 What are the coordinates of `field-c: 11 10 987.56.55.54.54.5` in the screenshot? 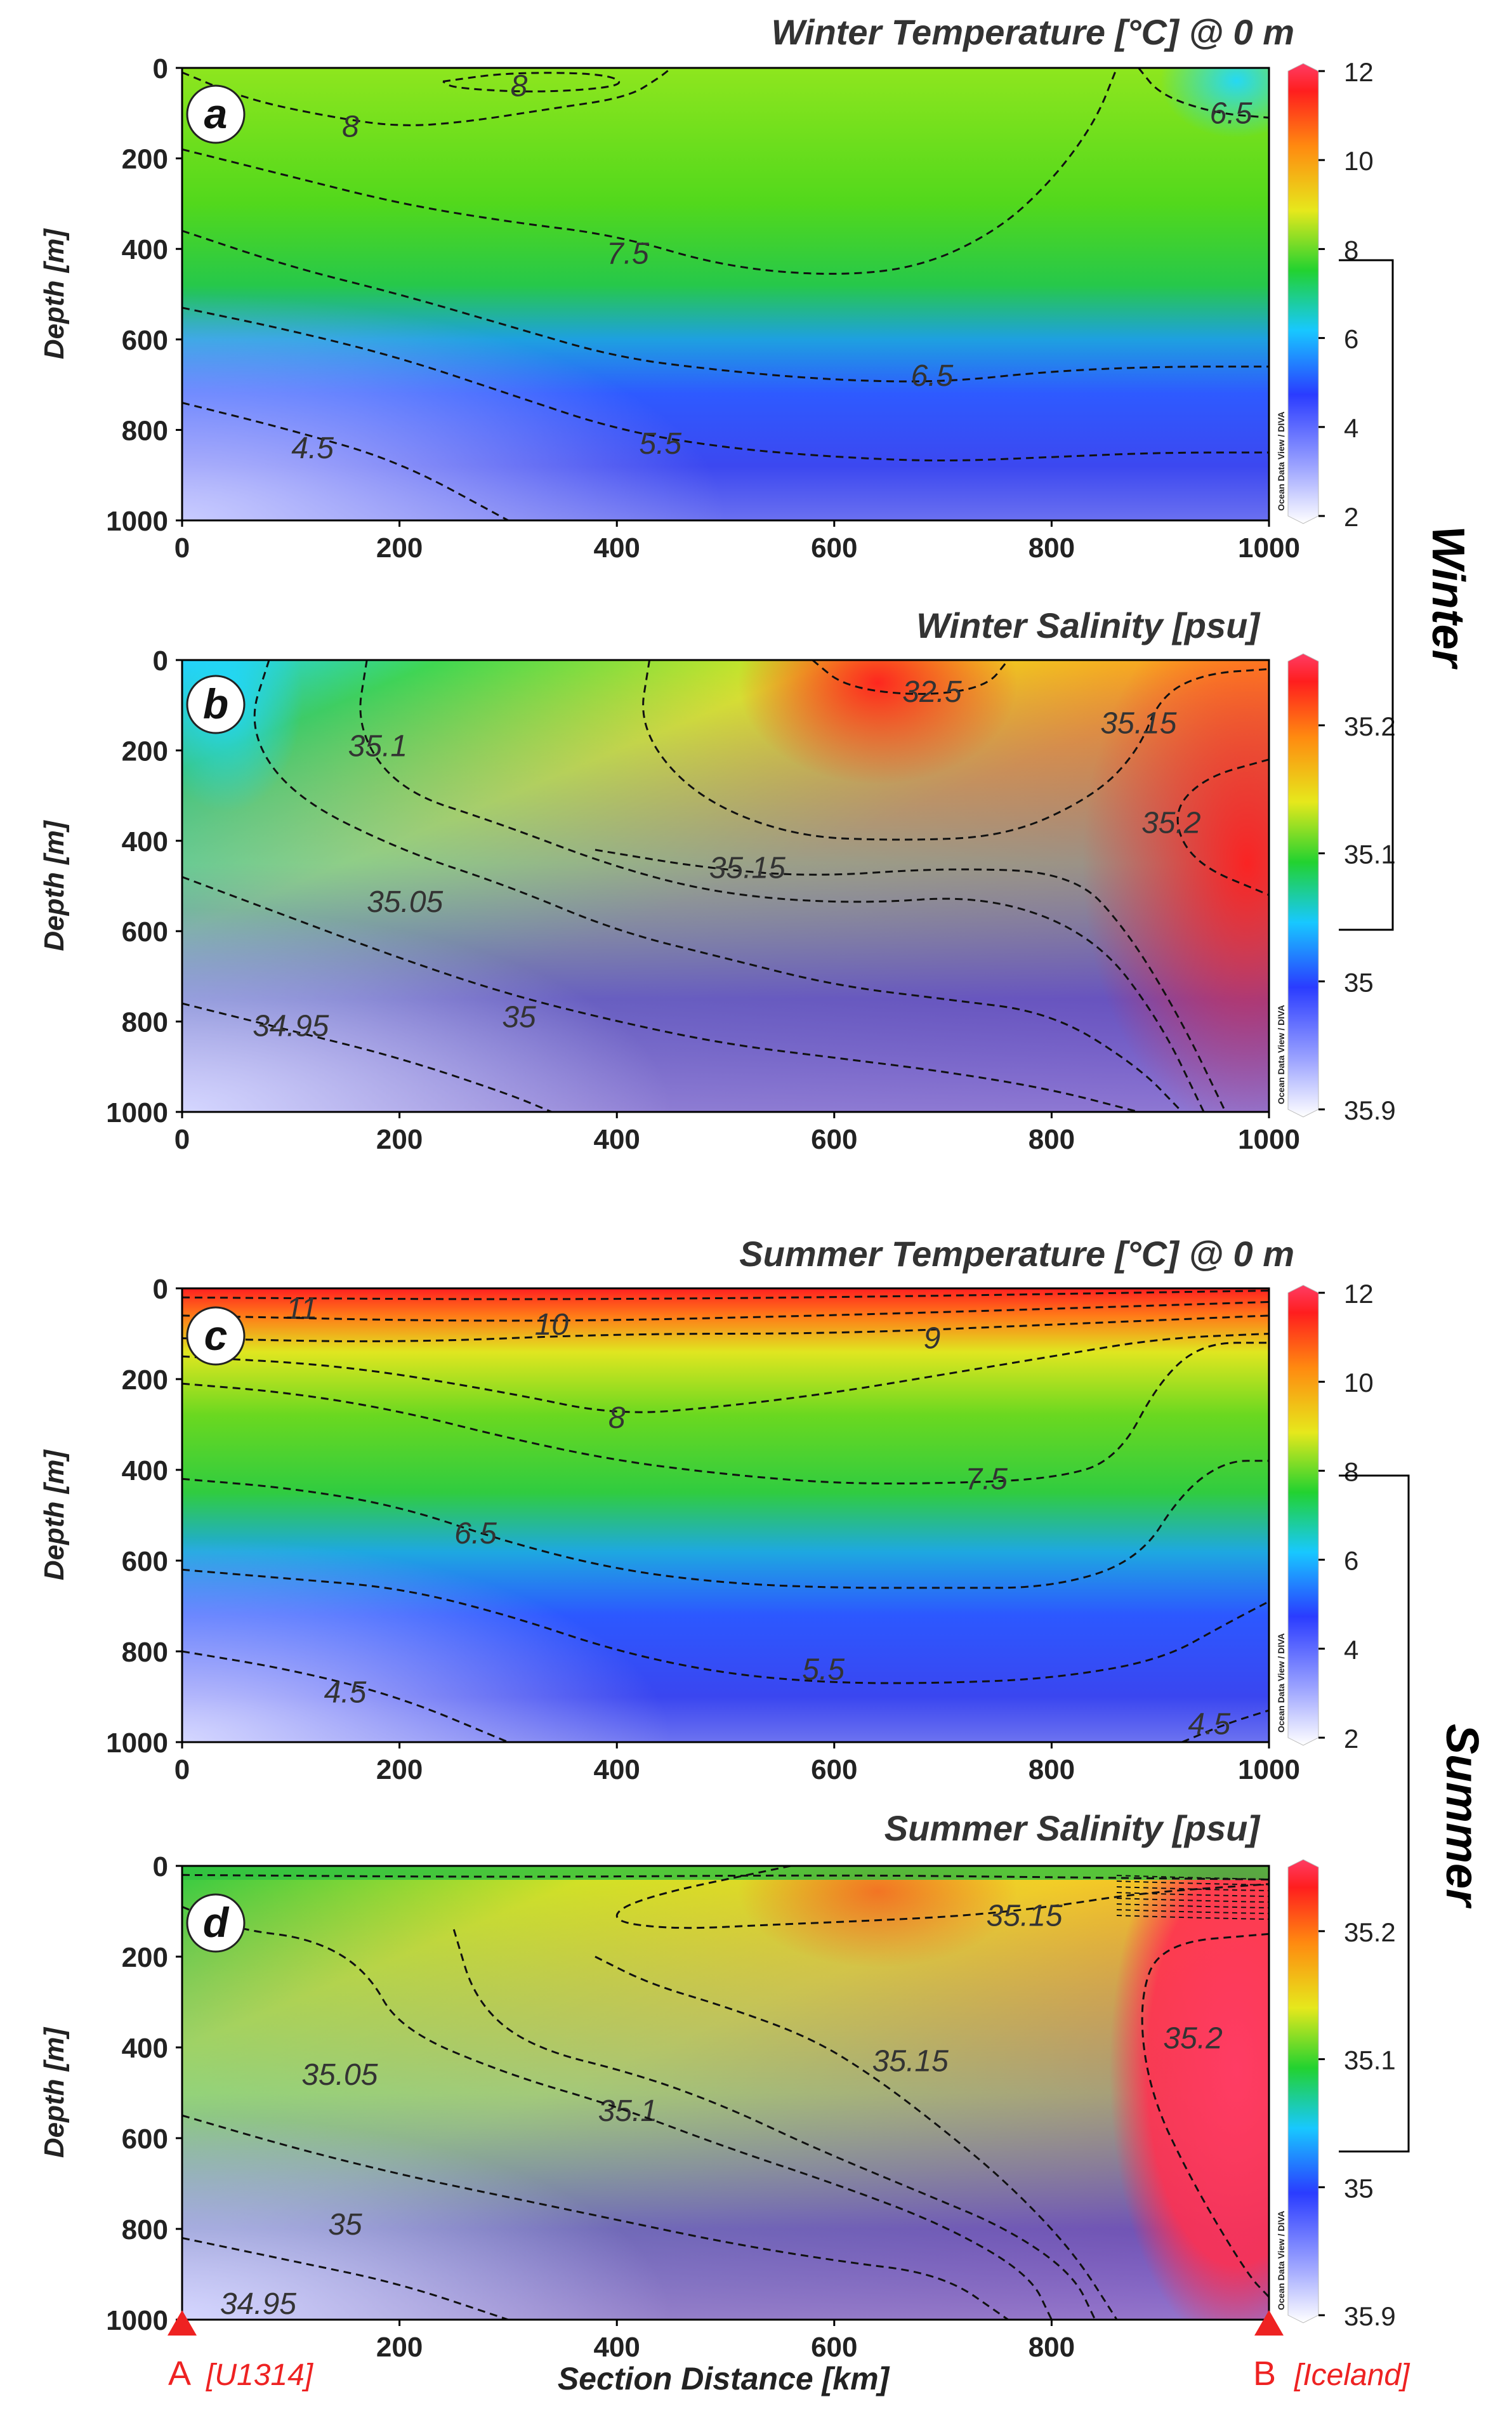 It's located at (726, 1515).